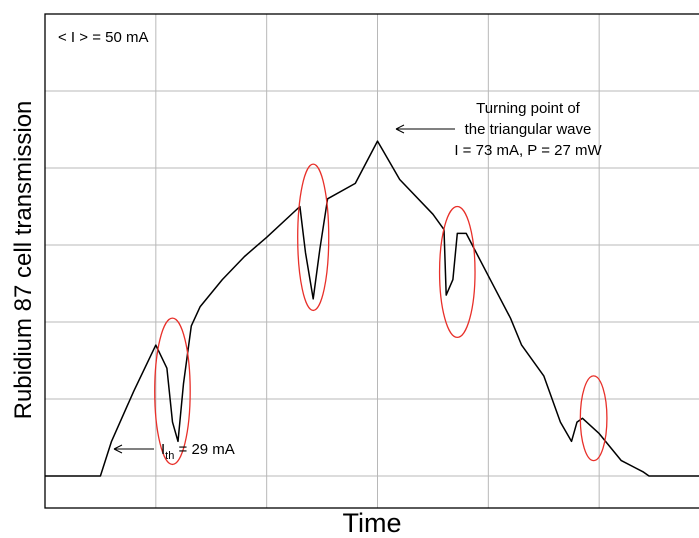  Describe the element at coordinates (528, 108) in the screenshot. I see `turning-point-label: Turning point of` at that location.